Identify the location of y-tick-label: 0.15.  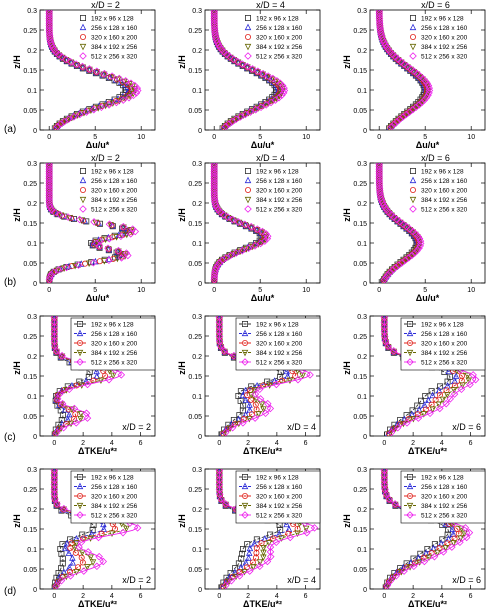
(30, 530).